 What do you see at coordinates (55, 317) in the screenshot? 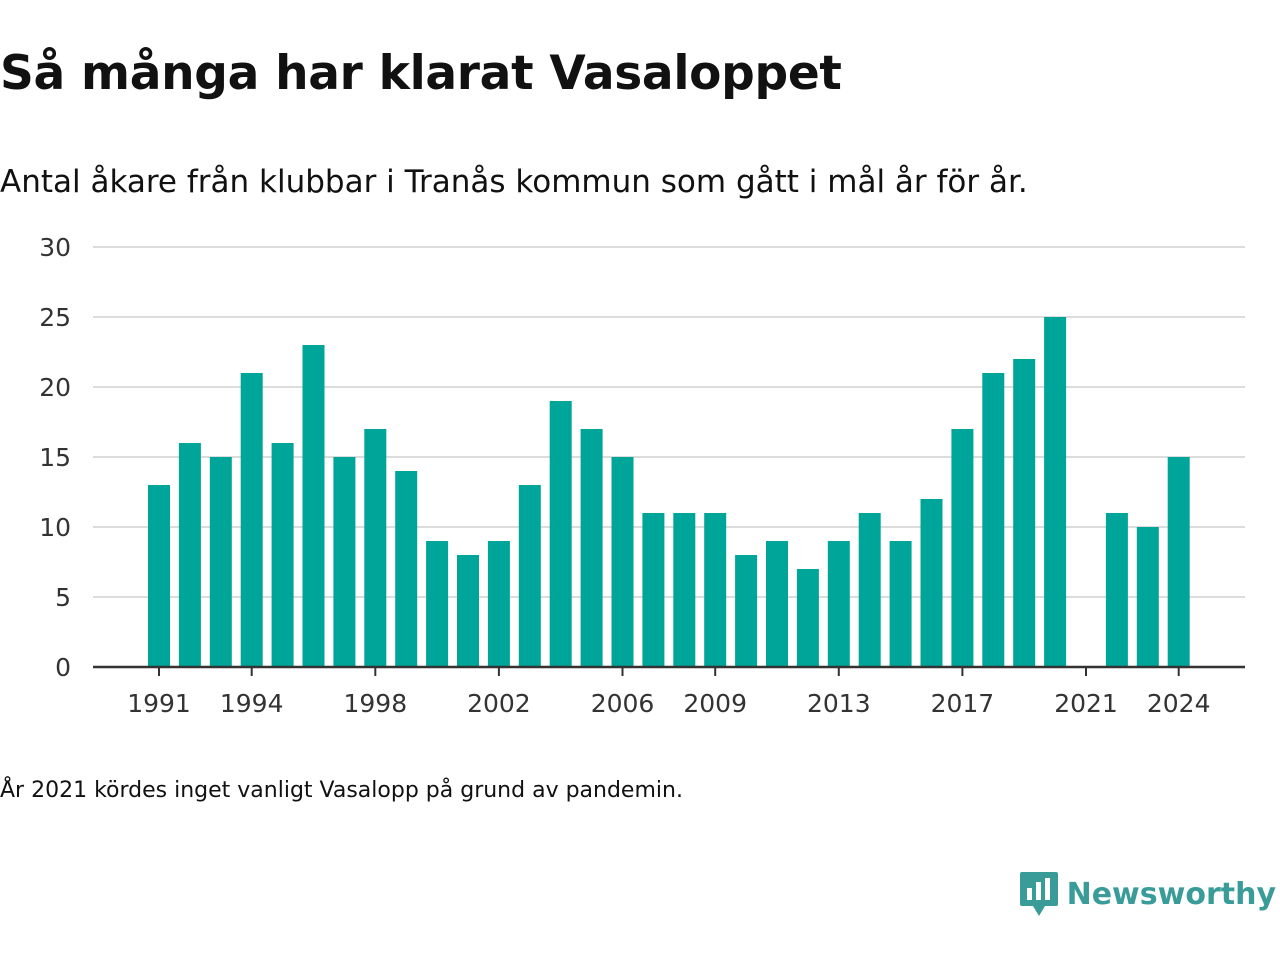
I see `y-tick-label: 25` at bounding box center [55, 317].